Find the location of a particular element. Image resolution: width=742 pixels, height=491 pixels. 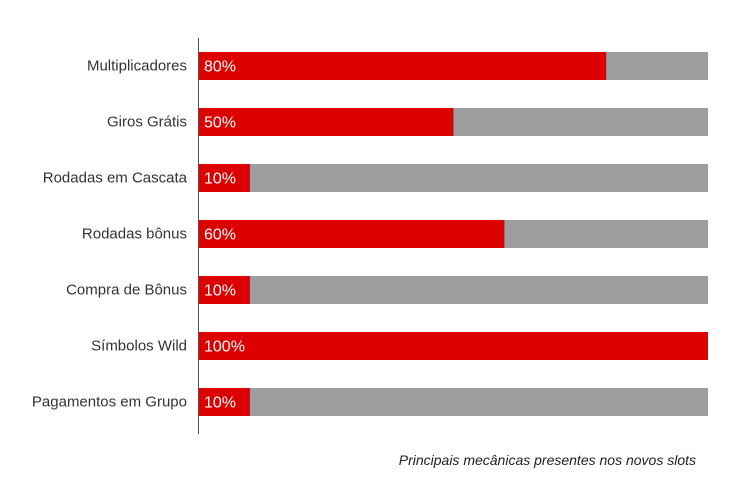

category-label-pagamentos-em-grupo: Pagamentos em Grupo is located at coordinates (109, 402).